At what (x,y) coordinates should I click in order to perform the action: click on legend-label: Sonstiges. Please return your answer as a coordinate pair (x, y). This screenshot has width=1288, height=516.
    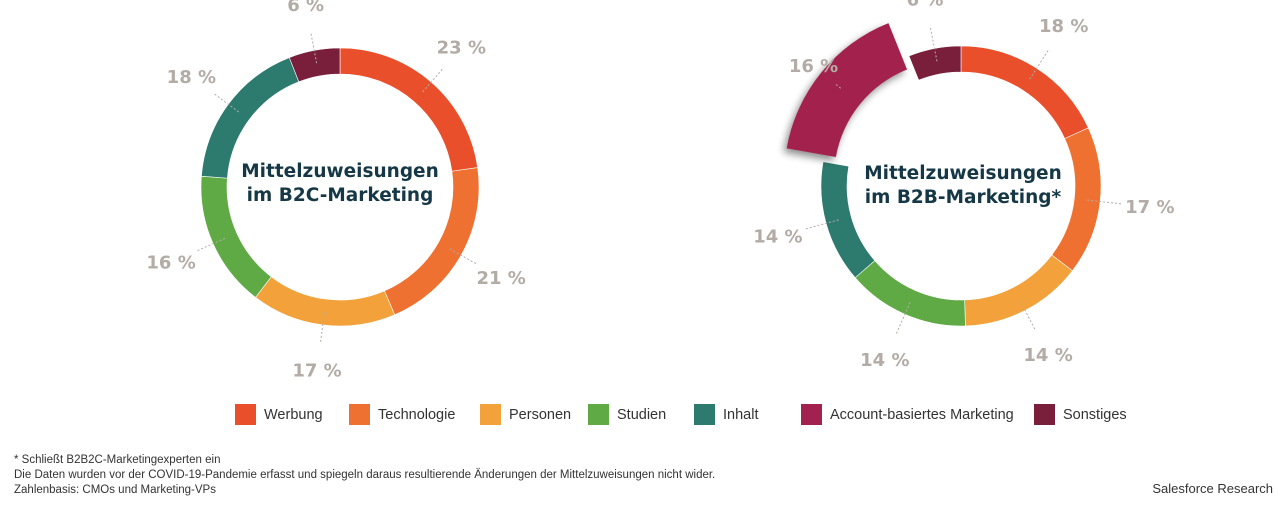
    Looking at the image, I should click on (1095, 414).